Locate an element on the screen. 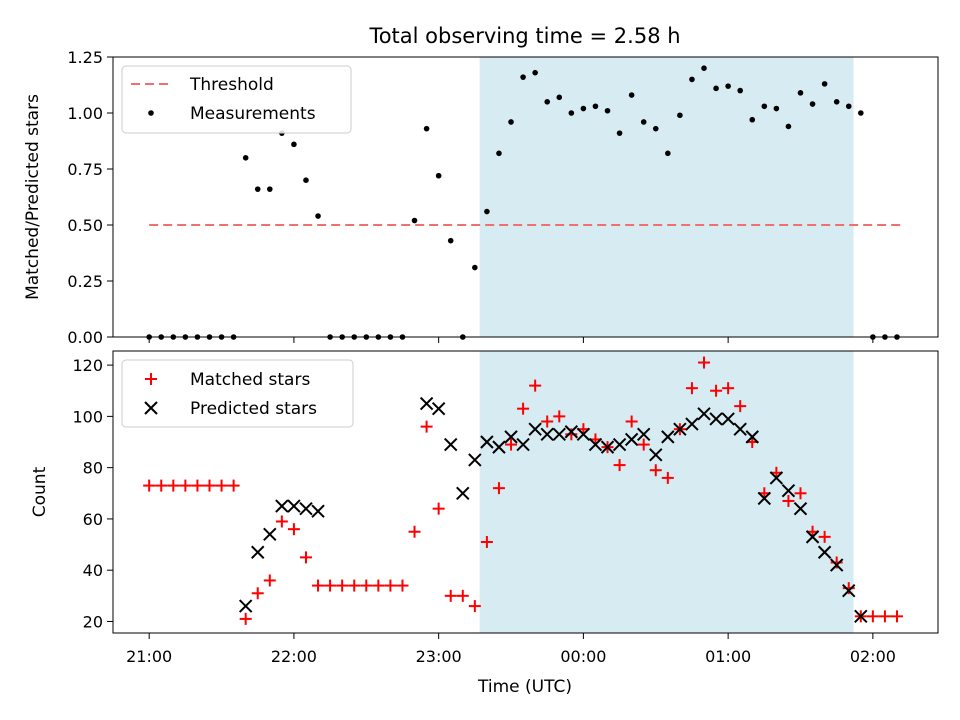 The image size is (960, 720). top-legend: Threshold Measurements is located at coordinates (236, 99).